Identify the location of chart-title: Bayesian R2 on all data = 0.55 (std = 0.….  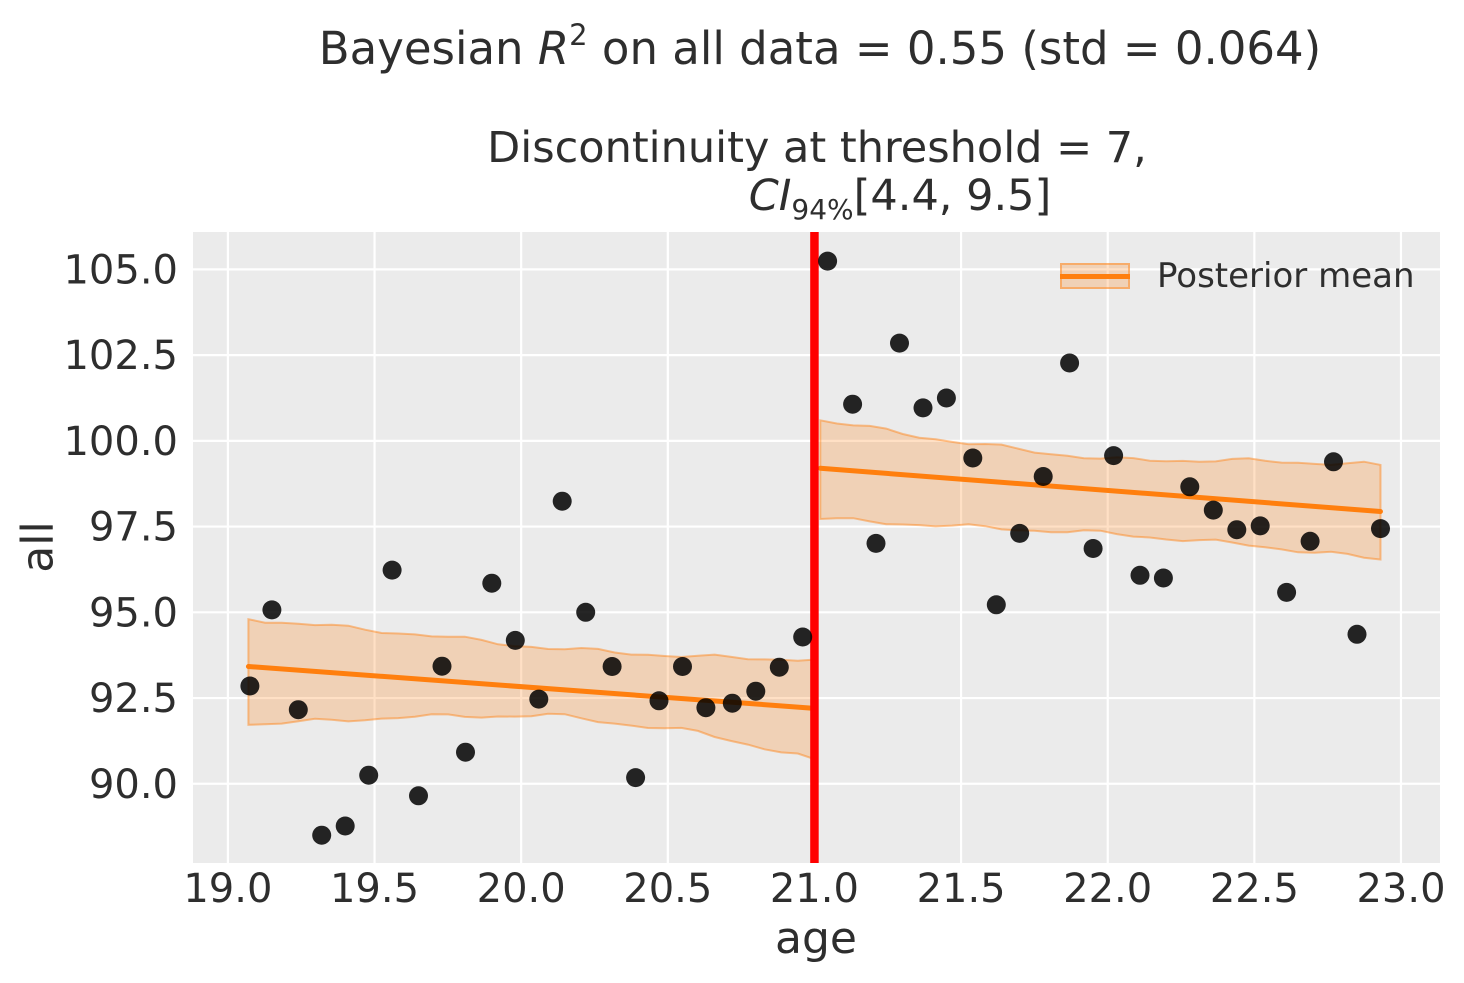
(820, 46).